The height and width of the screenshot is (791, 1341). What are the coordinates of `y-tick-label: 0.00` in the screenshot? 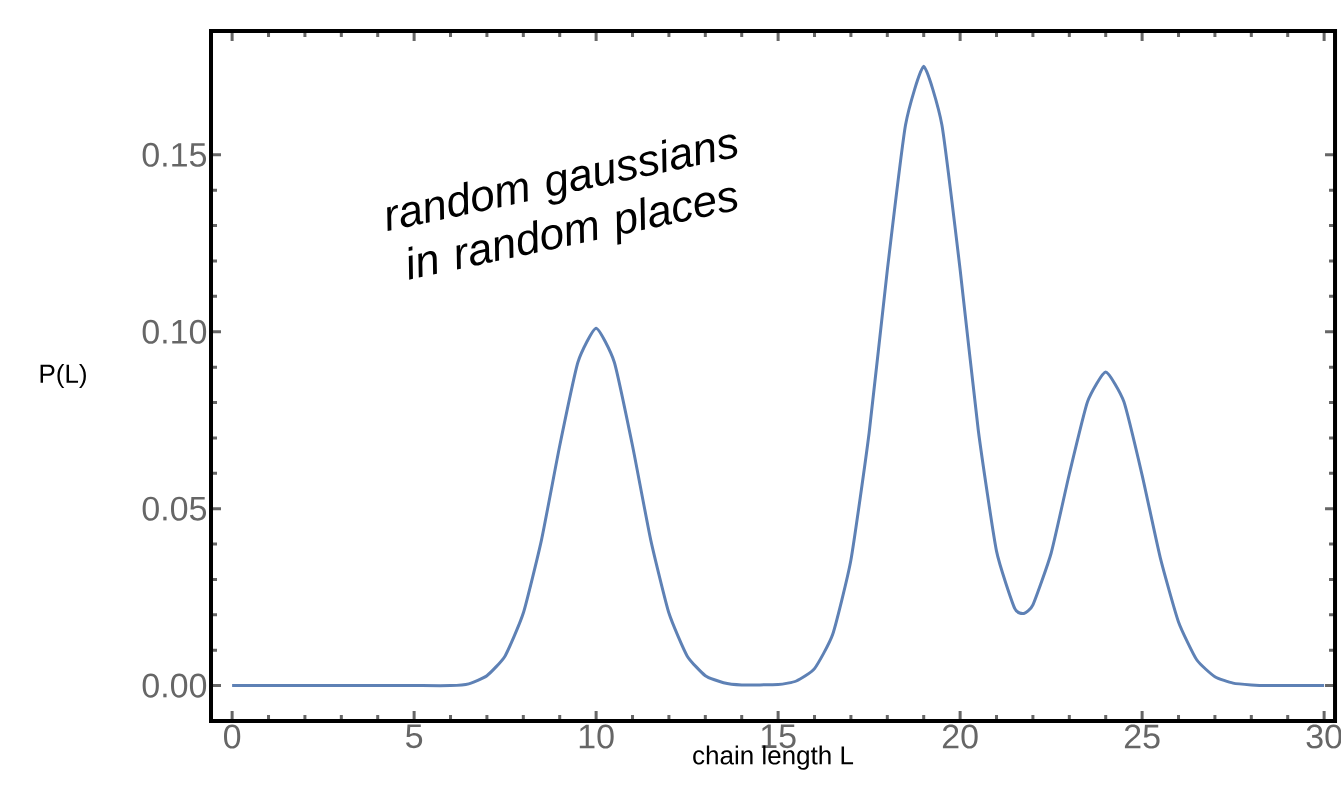 It's located at (174, 685).